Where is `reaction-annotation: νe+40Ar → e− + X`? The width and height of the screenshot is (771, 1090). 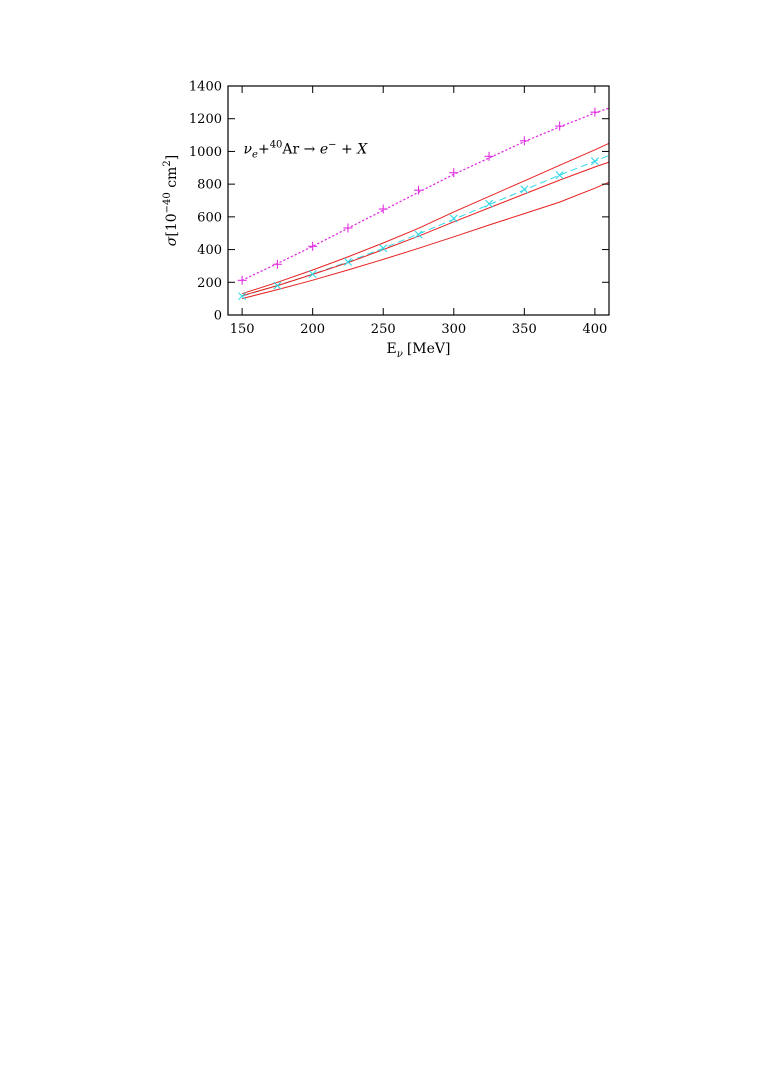 reaction-annotation: νe+40Ar → e− + X is located at coordinates (306, 150).